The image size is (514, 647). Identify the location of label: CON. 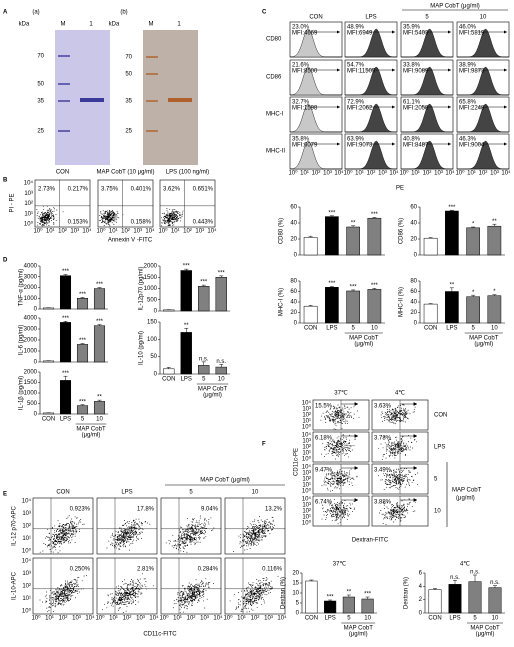
(62, 173).